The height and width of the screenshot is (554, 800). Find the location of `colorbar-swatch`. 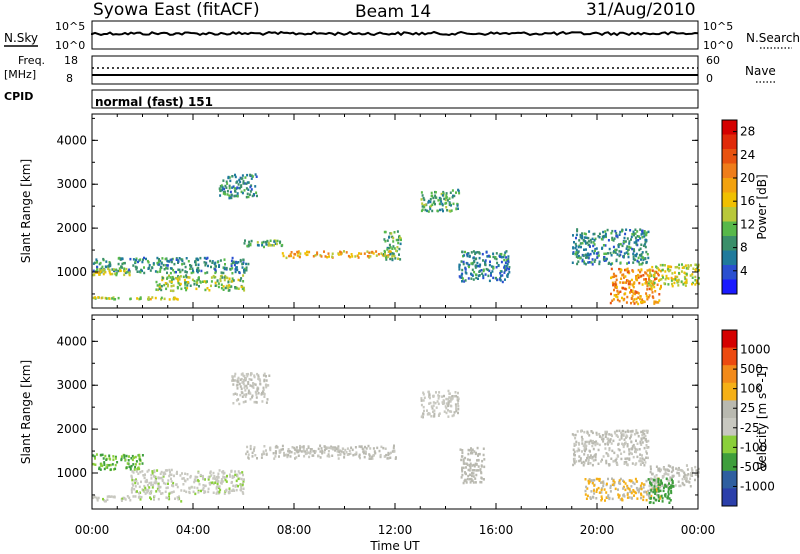

colorbar-swatch is located at coordinates (729, 391).